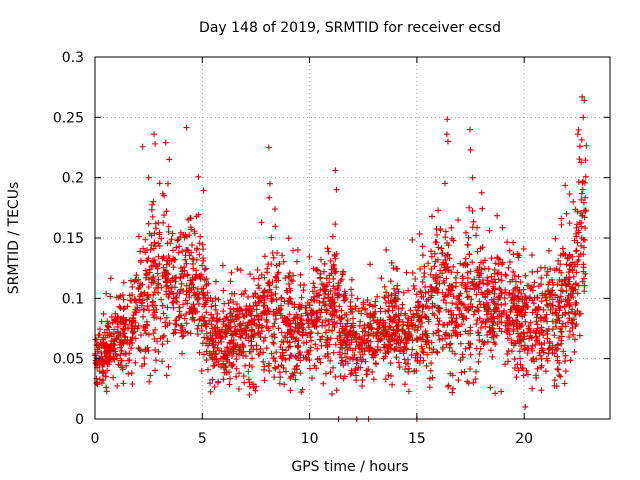  Describe the element at coordinates (79, 420) in the screenshot. I see `y-tick-label: 0` at that location.